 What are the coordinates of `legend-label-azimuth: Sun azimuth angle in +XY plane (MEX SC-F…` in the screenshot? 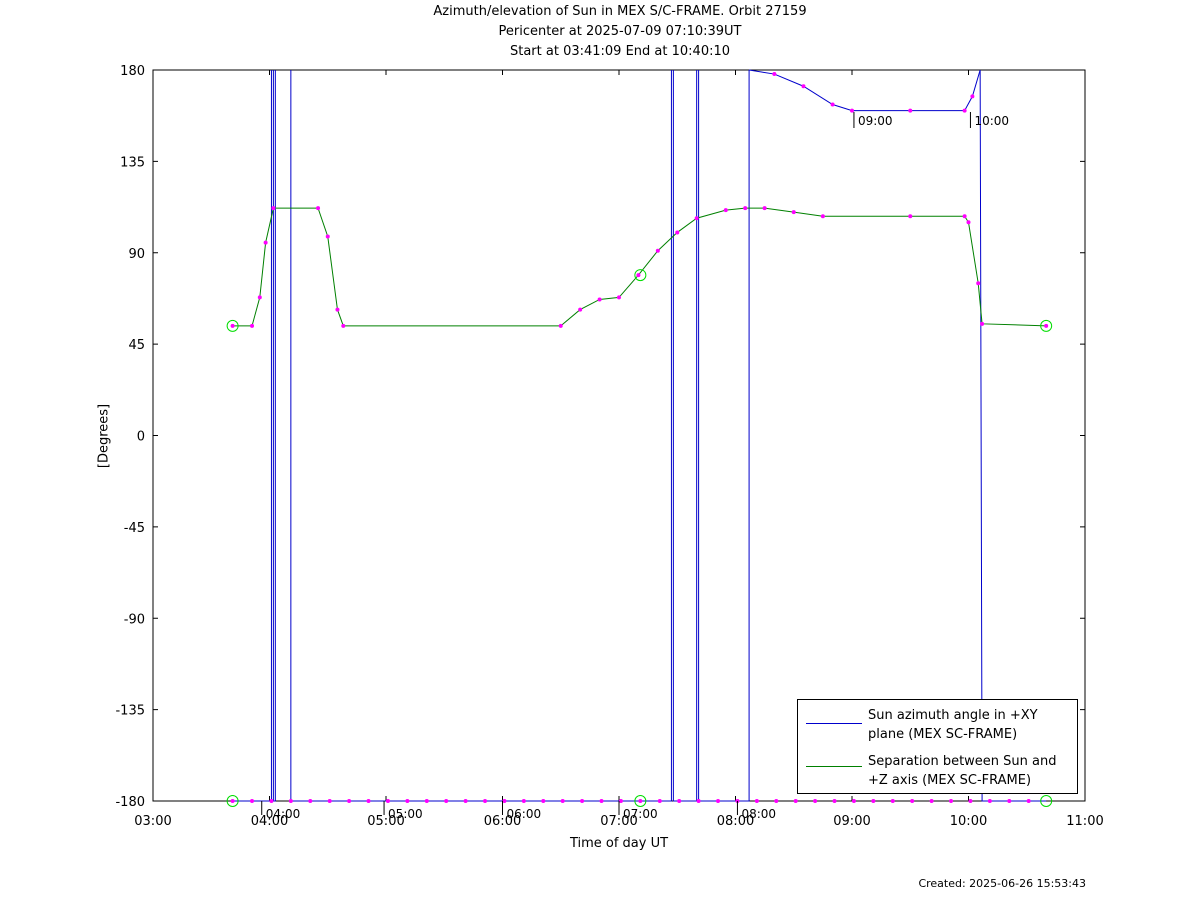 It's located at (953, 725).